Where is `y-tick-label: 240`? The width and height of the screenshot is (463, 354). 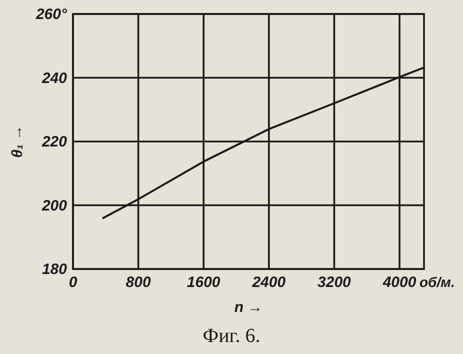
y-tick-label: 240 is located at coordinates (54, 78).